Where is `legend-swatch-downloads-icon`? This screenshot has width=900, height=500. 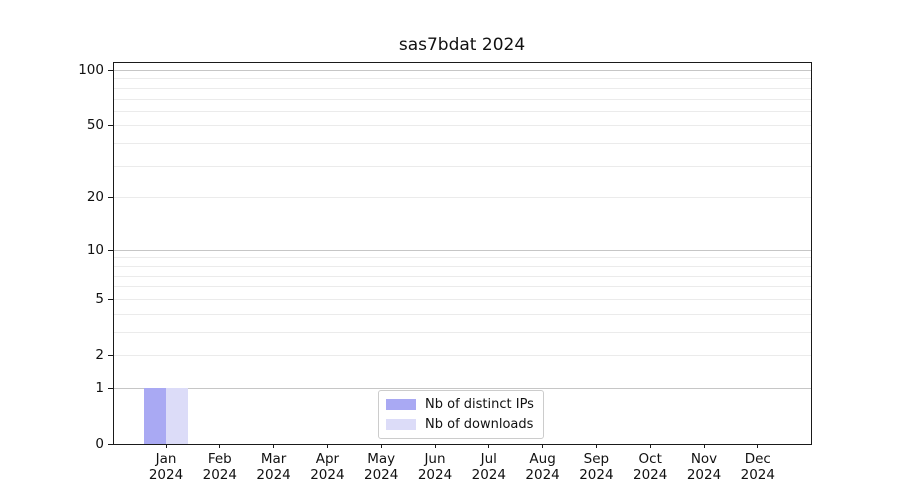 legend-swatch-downloads-icon is located at coordinates (401, 424).